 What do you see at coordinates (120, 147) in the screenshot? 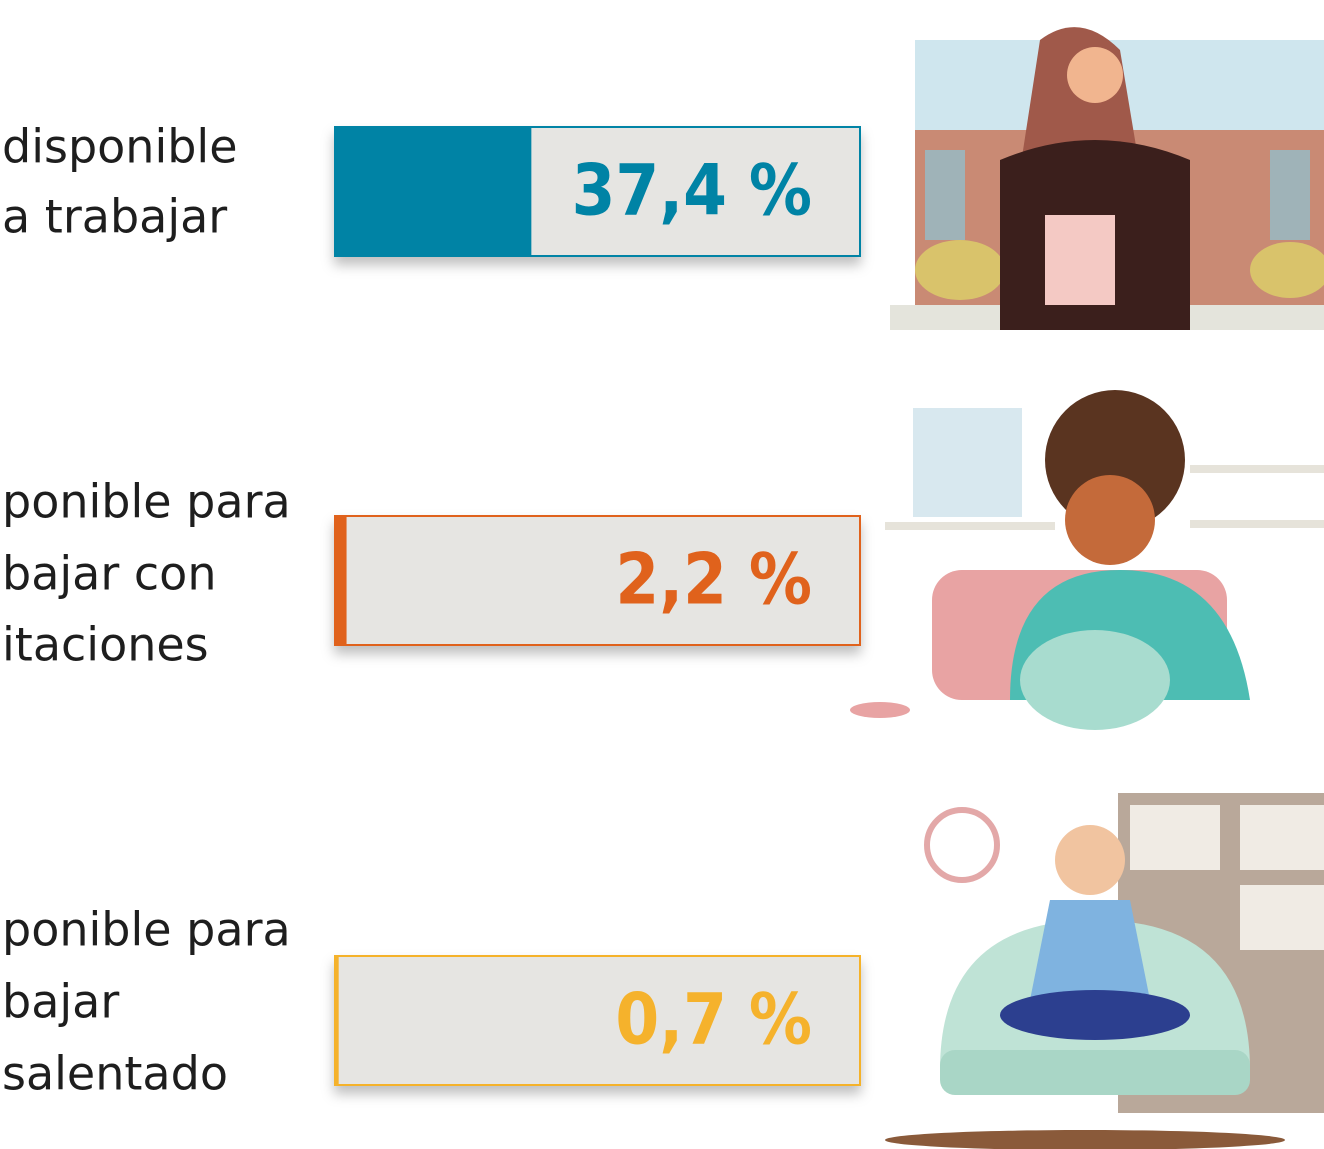
I see `category-label: disponible` at bounding box center [120, 147].